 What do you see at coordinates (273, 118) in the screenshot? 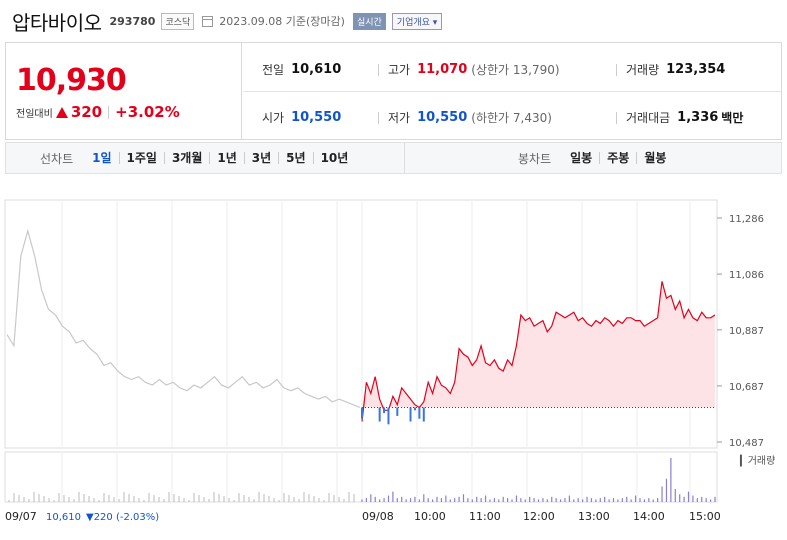
I see `open-label: 시가` at bounding box center [273, 118].